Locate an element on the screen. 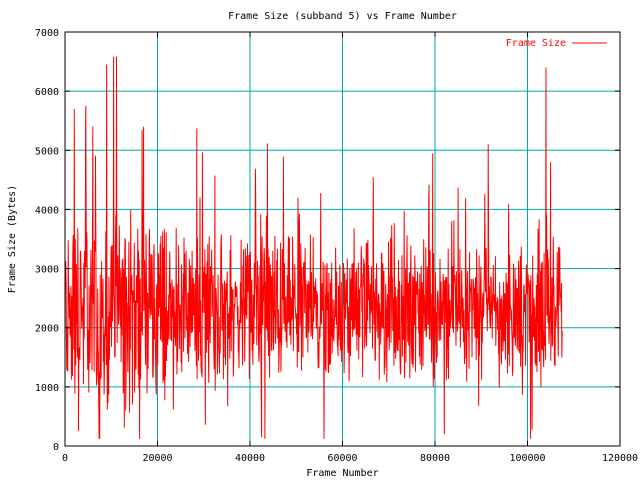 The image size is (640, 480). y-tick-label: 2000 is located at coordinates (47, 329).